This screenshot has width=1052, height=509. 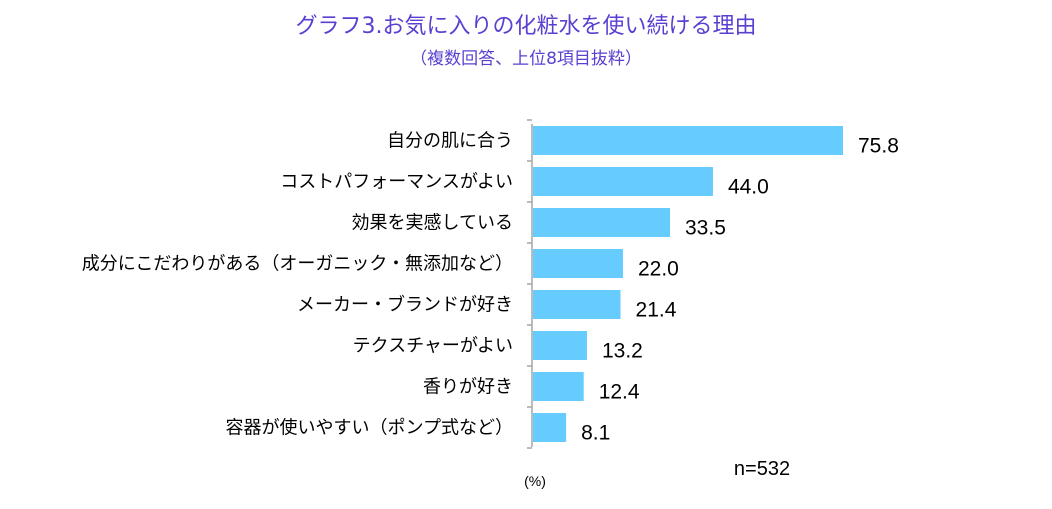 I want to click on value-label: 75.8, so click(x=878, y=146).